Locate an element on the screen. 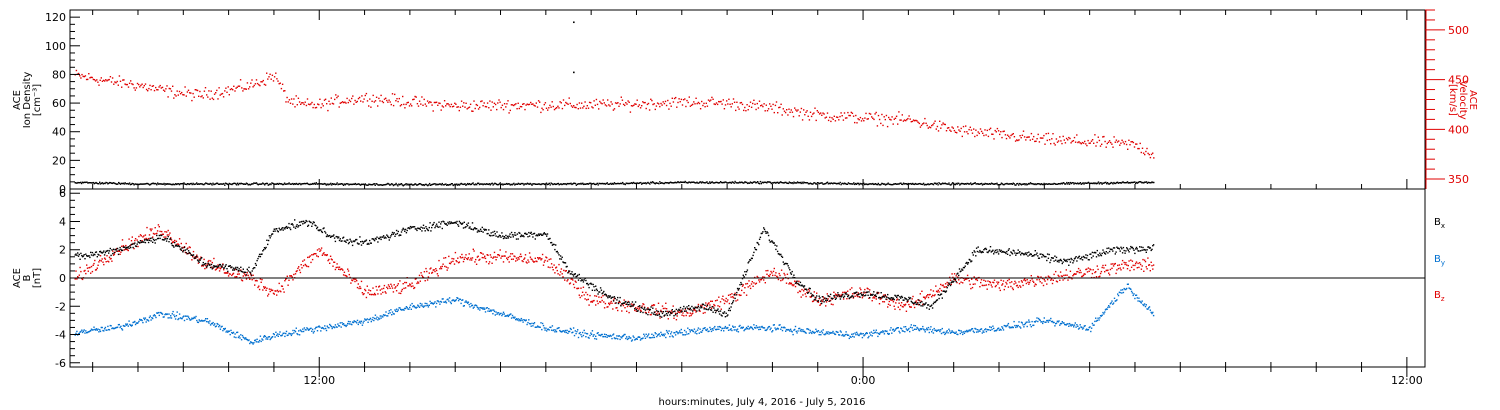 Image resolution: width=1500 pixels, height=410 pixels. bottom-tick-label: -4 is located at coordinates (60, 335).